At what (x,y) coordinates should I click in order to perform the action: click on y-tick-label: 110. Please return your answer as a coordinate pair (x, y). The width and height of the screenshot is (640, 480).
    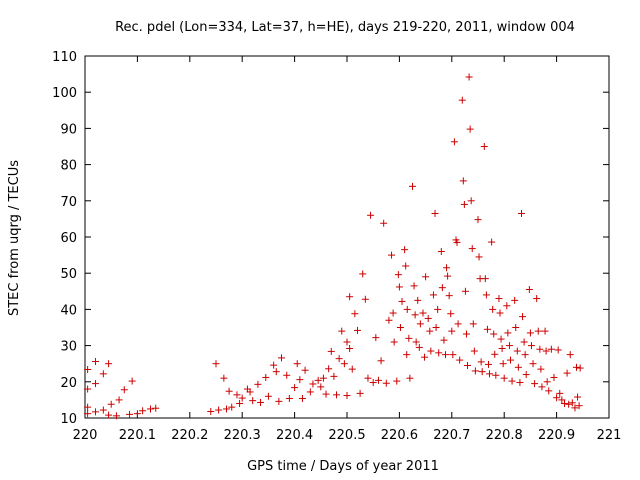
    Looking at the image, I should click on (64, 57).